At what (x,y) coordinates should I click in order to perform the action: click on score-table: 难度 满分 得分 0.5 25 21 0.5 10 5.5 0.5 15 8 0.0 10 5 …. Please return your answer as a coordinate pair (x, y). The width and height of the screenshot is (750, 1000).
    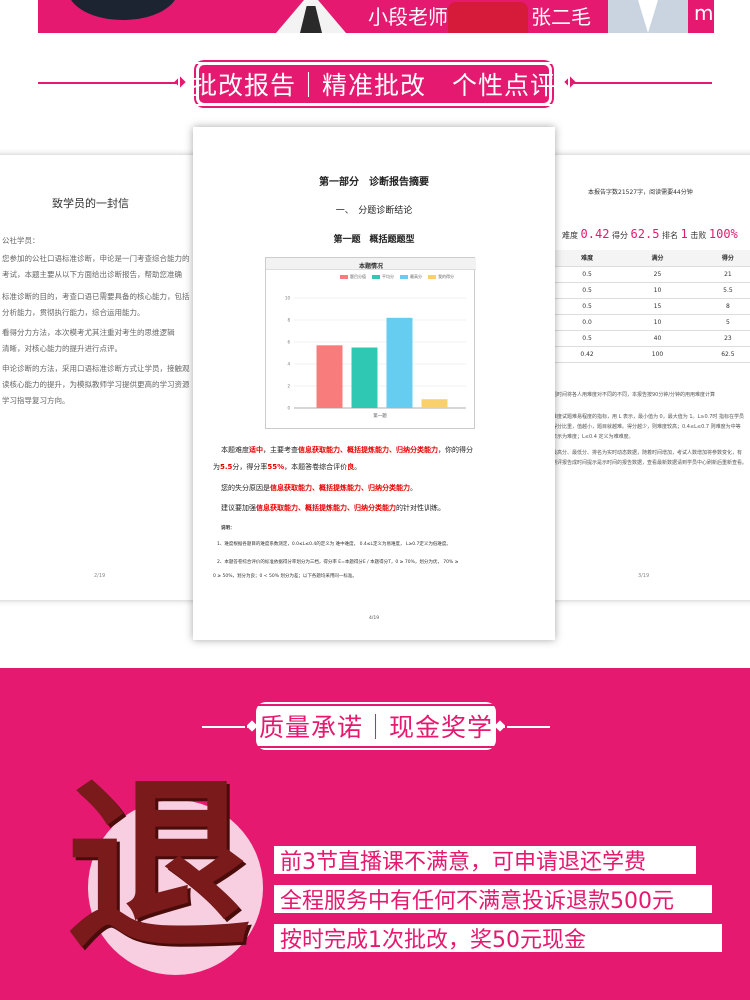
    Looking at the image, I should click on (650, 306).